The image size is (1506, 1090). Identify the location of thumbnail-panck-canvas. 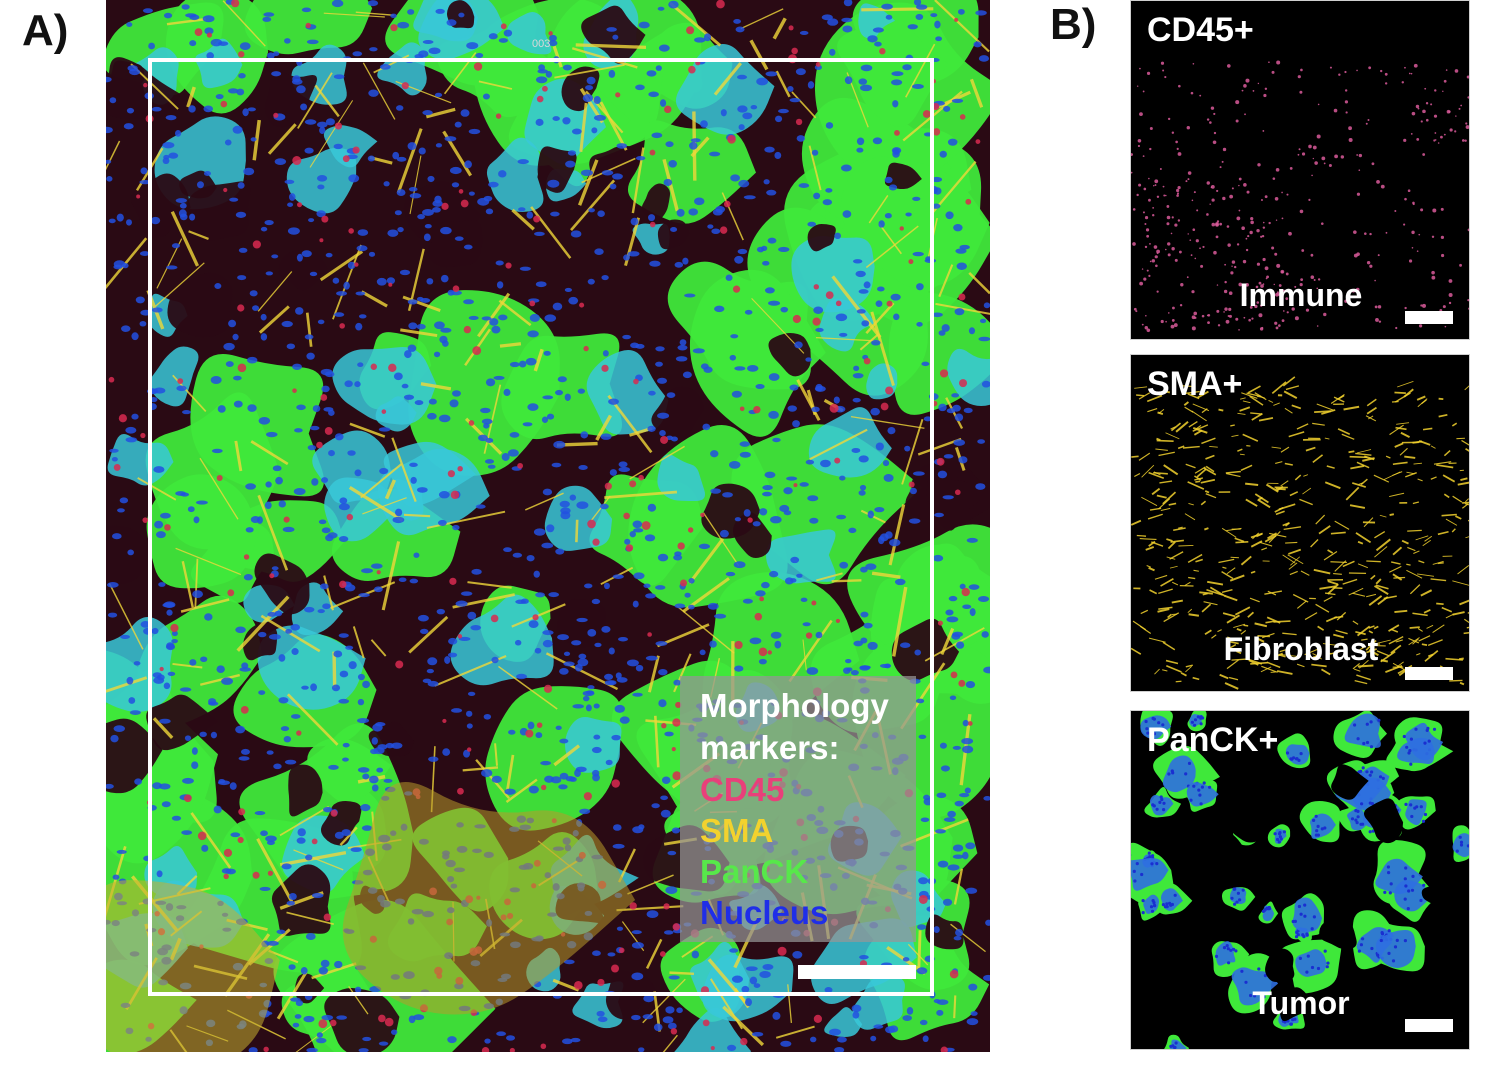
(1300, 880).